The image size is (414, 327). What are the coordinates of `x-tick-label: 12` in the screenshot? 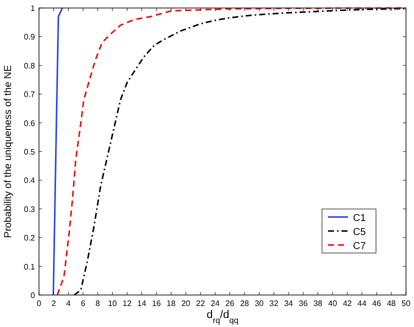 It's located at (127, 303).